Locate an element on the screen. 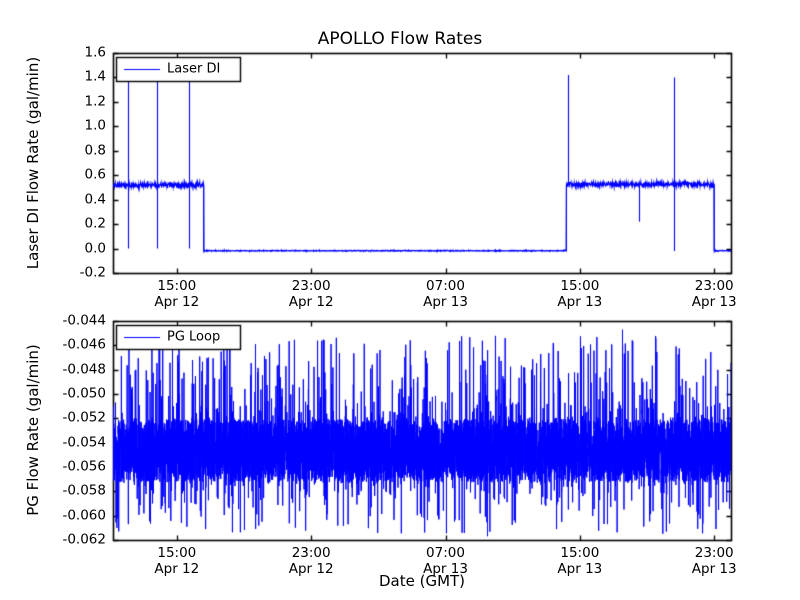  y-tick-label: -0.2 is located at coordinates (92, 272).